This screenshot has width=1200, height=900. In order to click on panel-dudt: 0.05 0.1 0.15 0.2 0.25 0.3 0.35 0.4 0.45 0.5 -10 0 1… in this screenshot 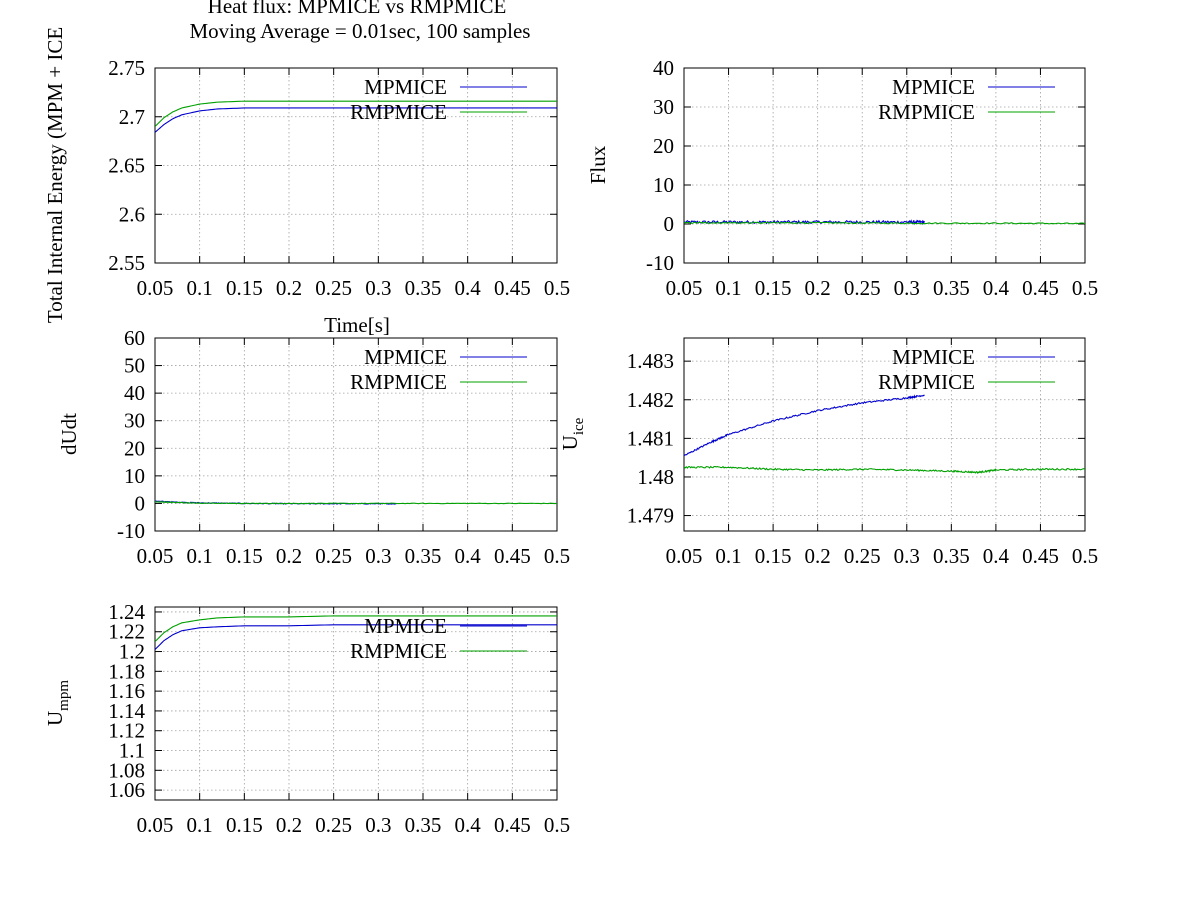, I will do `click(313, 447)`.